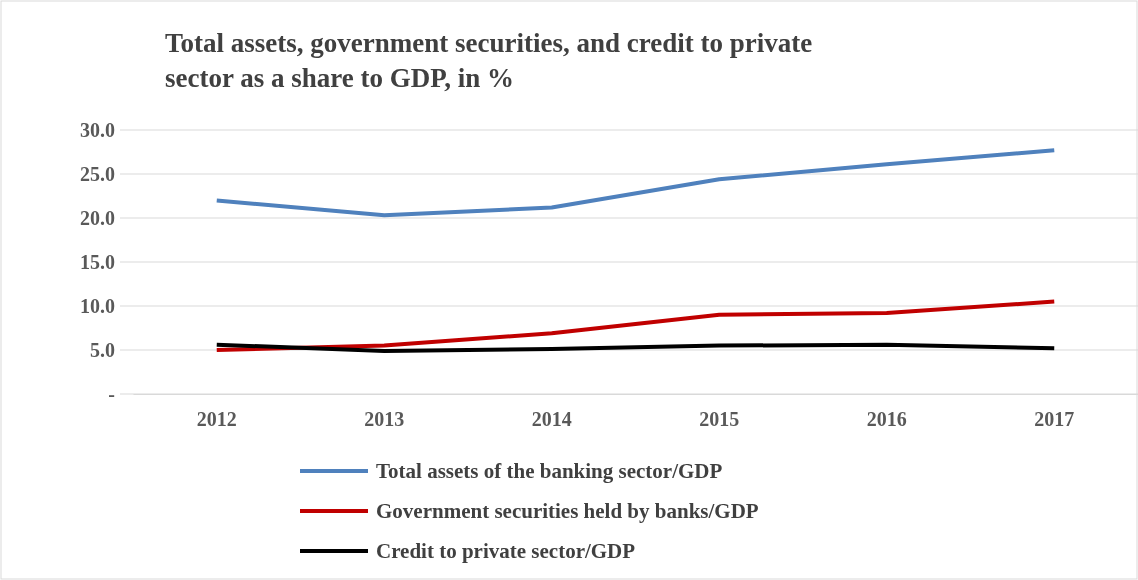 The image size is (1138, 580). What do you see at coordinates (551, 419) in the screenshot?
I see `x-tick-label: 2014` at bounding box center [551, 419].